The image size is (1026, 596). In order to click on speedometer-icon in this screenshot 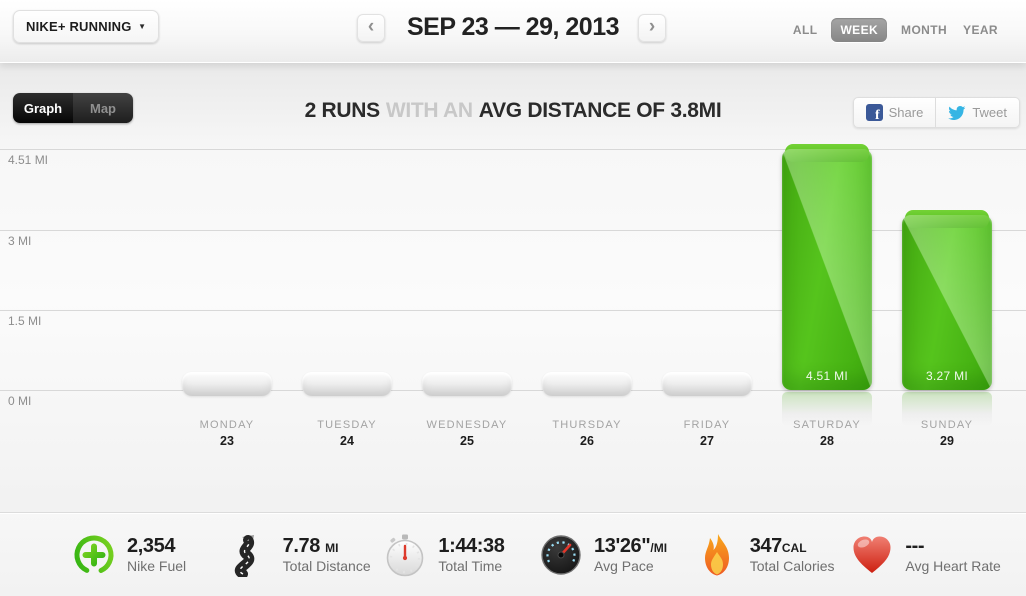, I will do `click(561, 554)`.